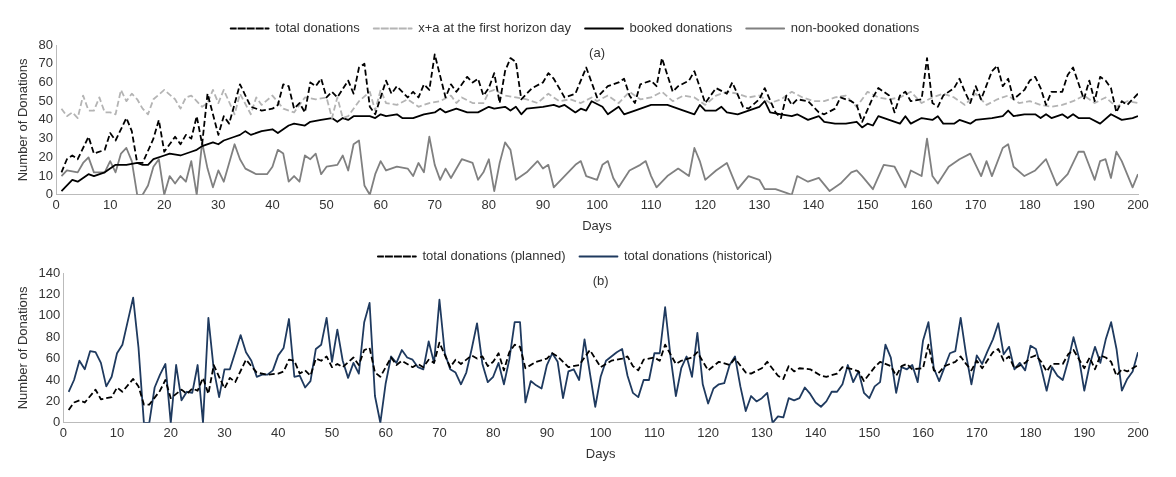  I want to click on y-tick-label: 70, so click(46, 63).